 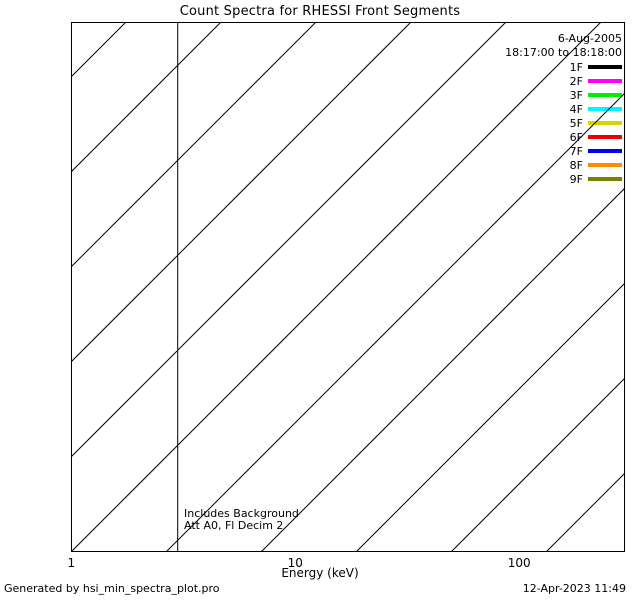 I want to click on legend-label: 5F, so click(x=576, y=123).